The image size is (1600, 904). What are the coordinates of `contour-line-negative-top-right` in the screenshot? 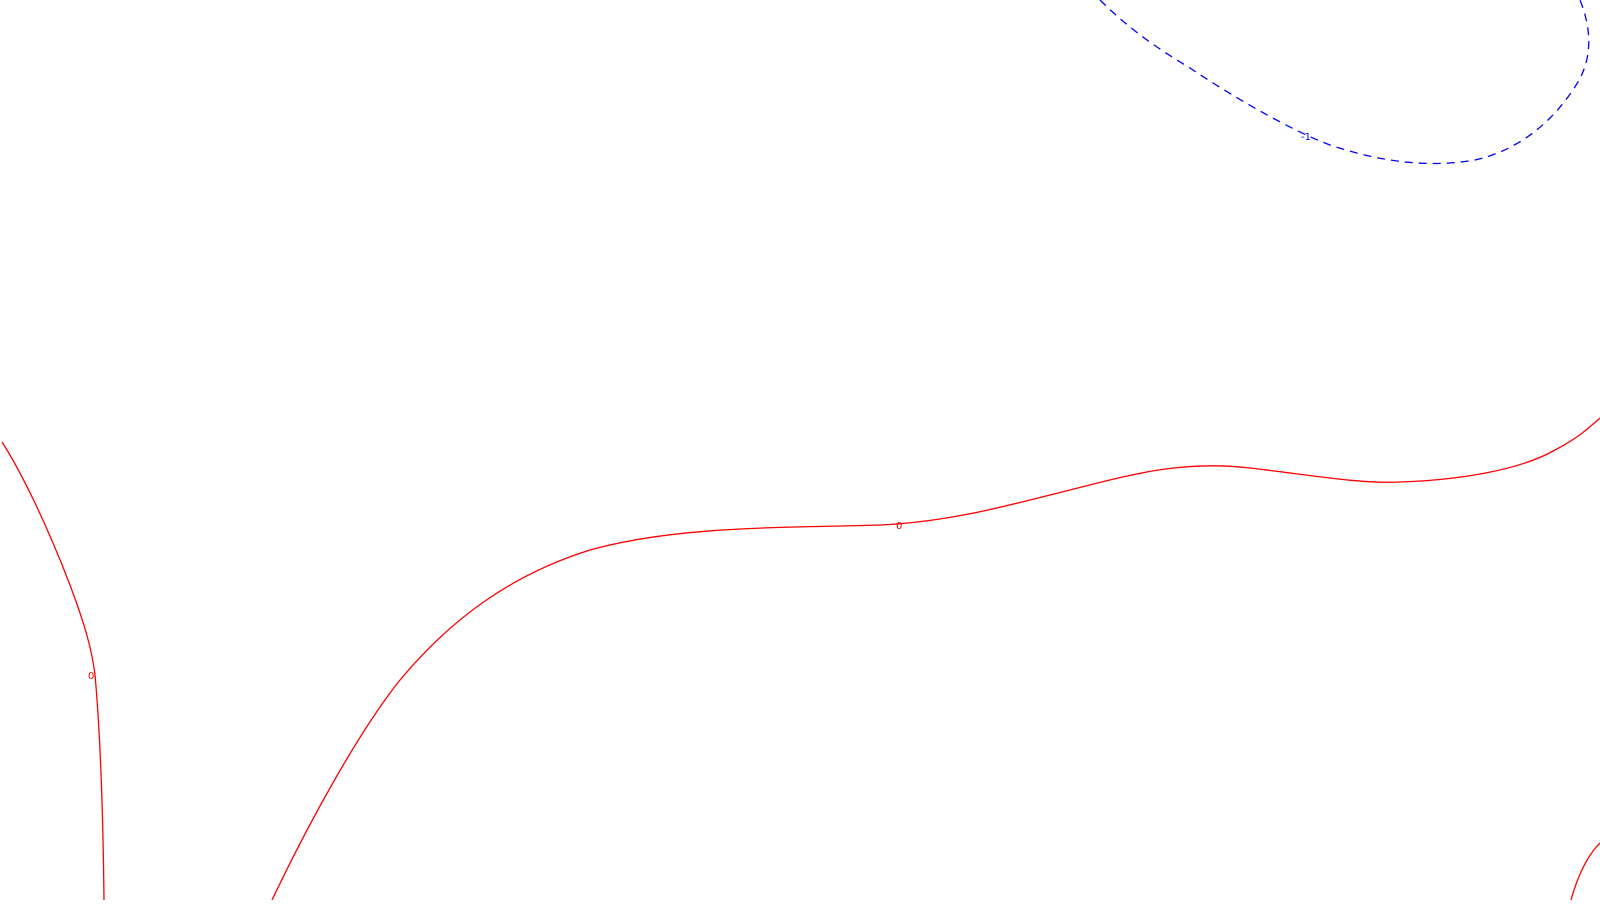 It's located at (1344, 82).